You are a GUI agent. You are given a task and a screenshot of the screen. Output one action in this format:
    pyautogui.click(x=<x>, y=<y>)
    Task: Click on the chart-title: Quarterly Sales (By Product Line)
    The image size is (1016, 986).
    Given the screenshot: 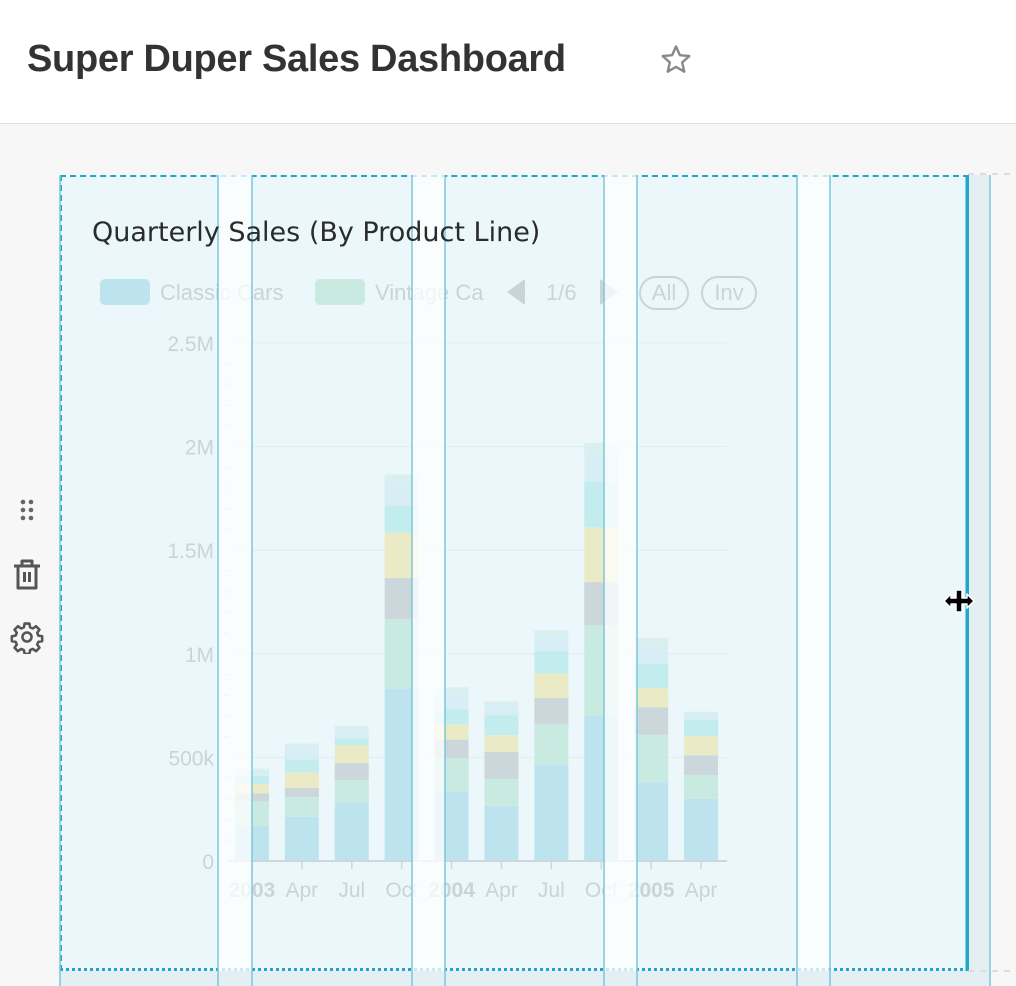 What is the action you would take?
    pyautogui.click(x=316, y=232)
    